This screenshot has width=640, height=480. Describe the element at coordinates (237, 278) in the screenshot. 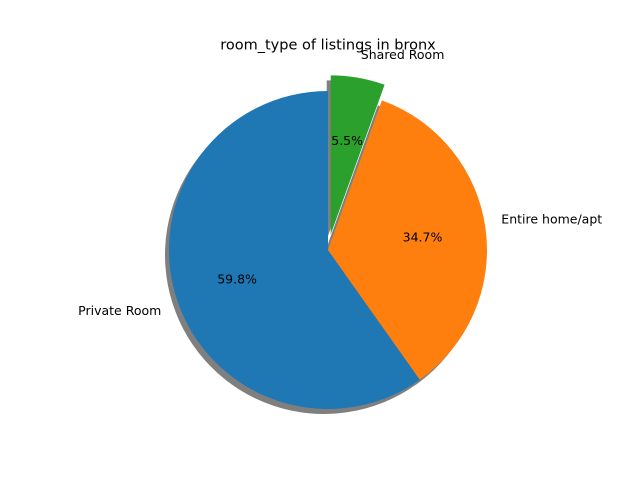

I see `slice-percent-private-room: 59.8%` at that location.